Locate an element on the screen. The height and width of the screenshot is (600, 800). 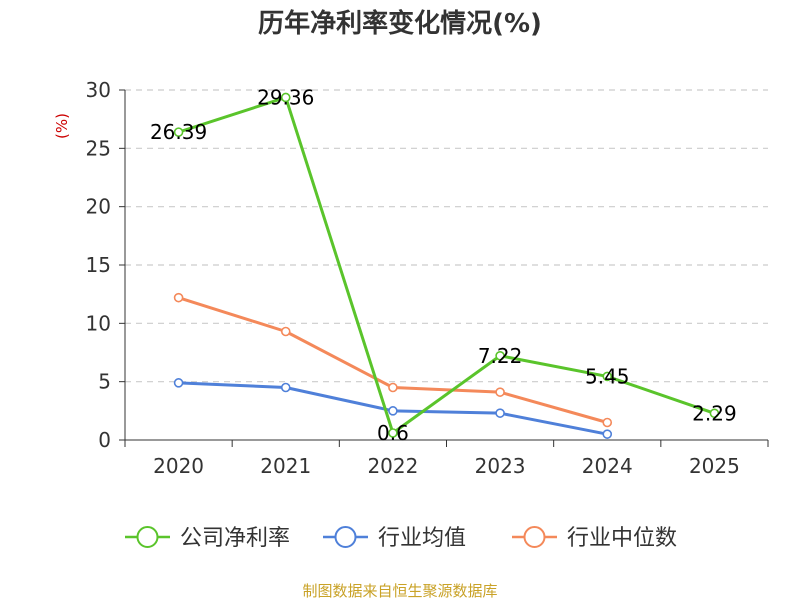
y-tick-label: 5 is located at coordinates (104, 382).